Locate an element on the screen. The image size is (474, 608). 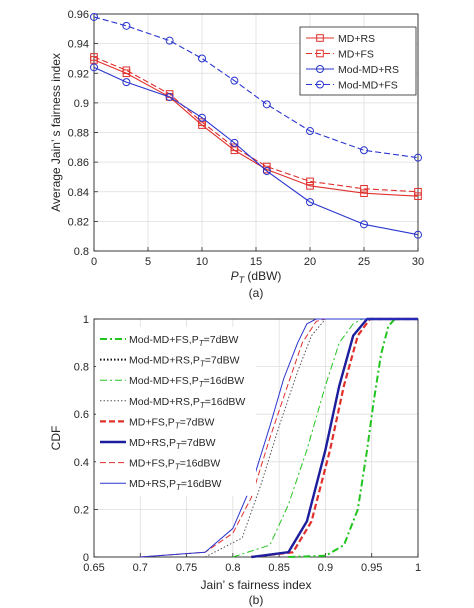
x-tick-label: 30 is located at coordinates (418, 262).